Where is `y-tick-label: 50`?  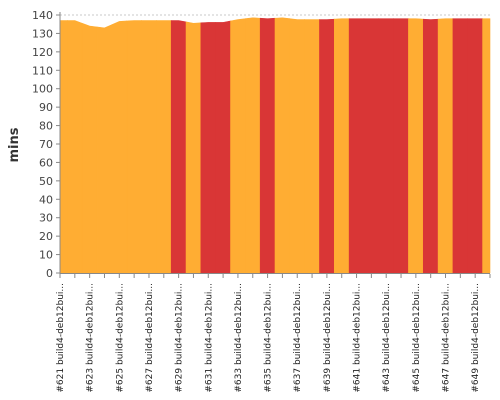 y-tick-label: 50 is located at coordinates (46, 181).